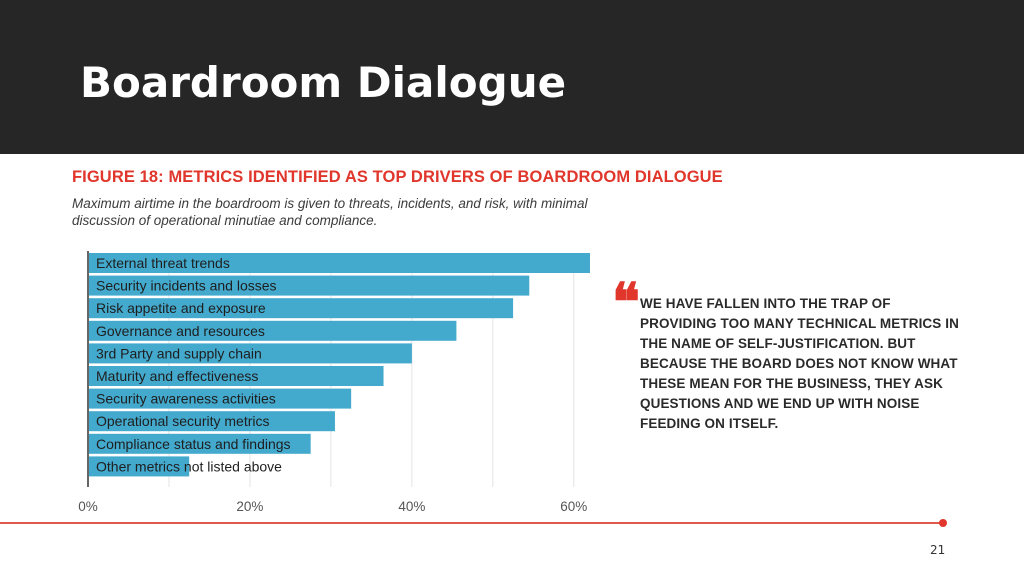 The width and height of the screenshot is (1024, 576). What do you see at coordinates (249, 506) in the screenshot?
I see `x-tick-label: 20%` at bounding box center [249, 506].